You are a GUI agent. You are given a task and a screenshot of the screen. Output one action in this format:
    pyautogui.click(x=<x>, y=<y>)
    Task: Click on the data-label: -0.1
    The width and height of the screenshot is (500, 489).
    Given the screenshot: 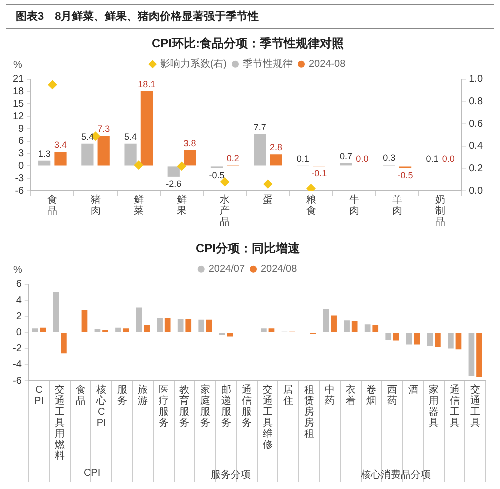 What is the action you would take?
    pyautogui.click(x=320, y=173)
    